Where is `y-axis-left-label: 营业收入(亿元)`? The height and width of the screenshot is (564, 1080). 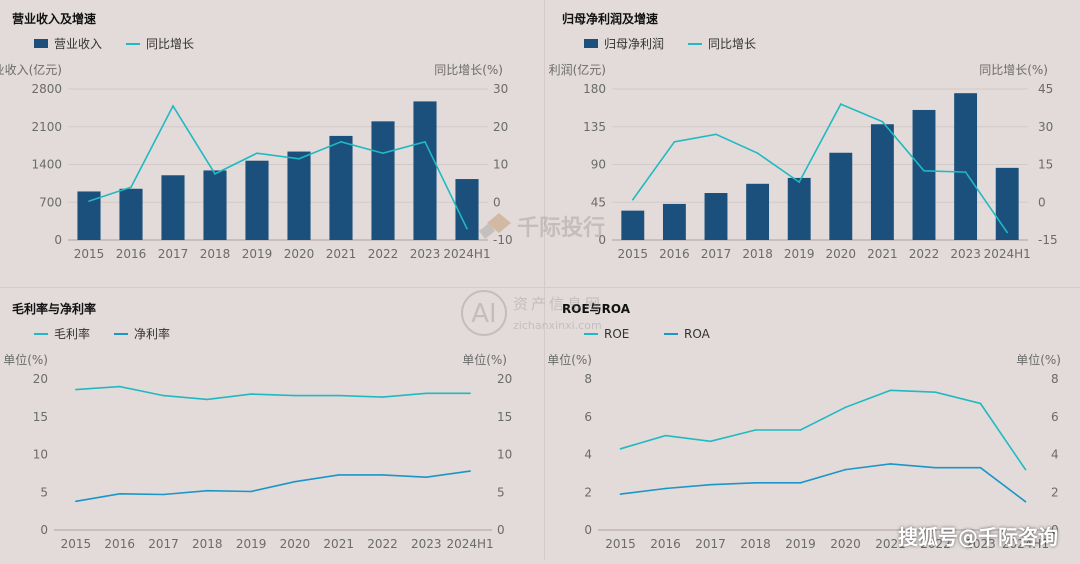
y-axis-left-label: 营业收入(亿元) is located at coordinates (31, 69).